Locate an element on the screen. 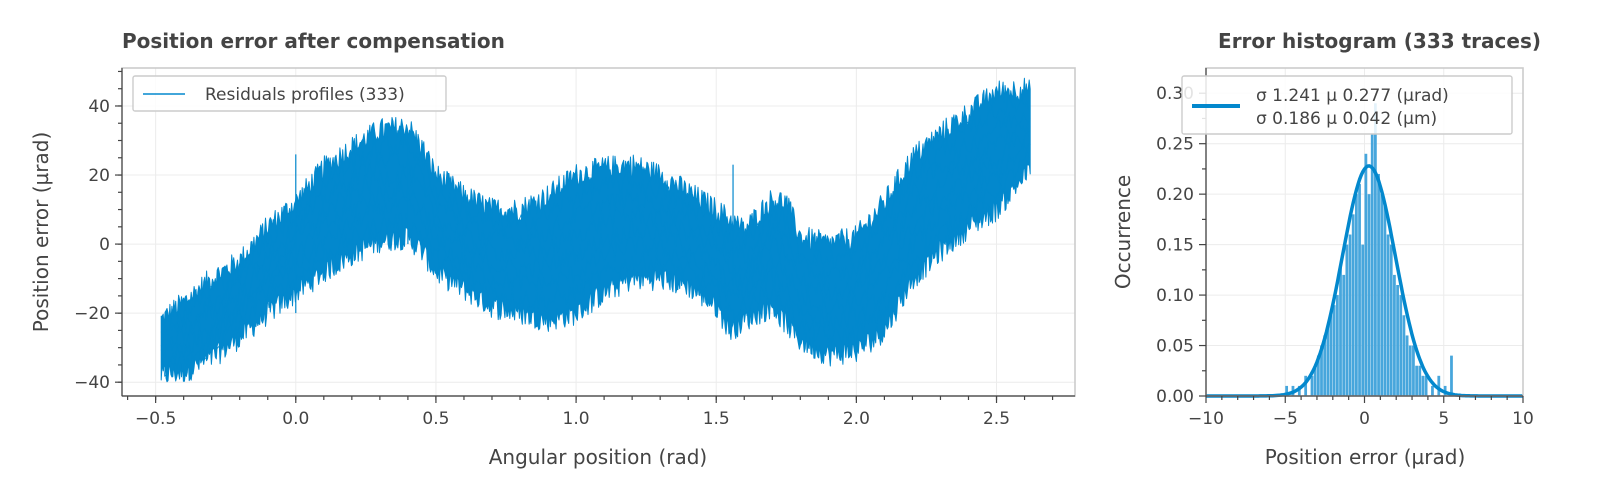 The image size is (1600, 500). left-chart-title: Position error after compensation is located at coordinates (313, 41).